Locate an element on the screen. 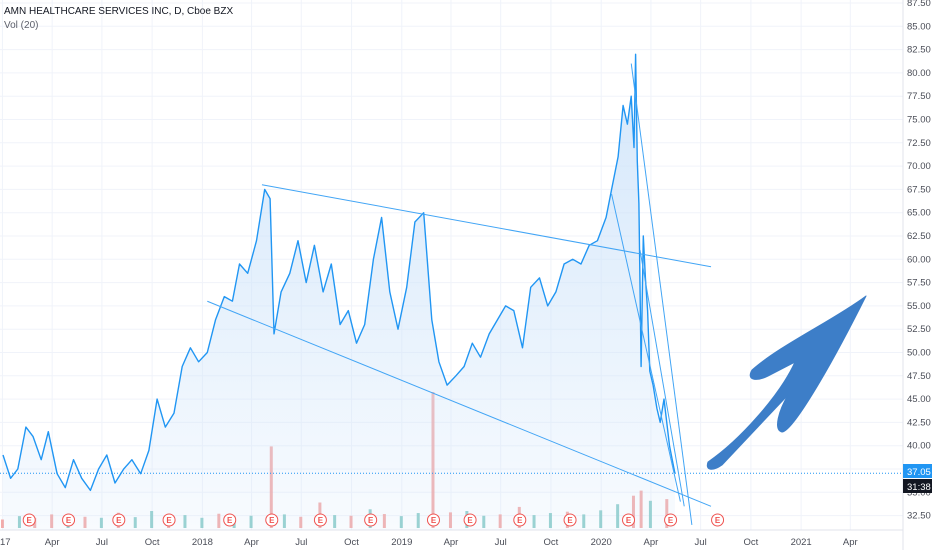 Image resolution: width=932 pixels, height=550 pixels. price-tick-label: 42.50 is located at coordinates (919, 422).